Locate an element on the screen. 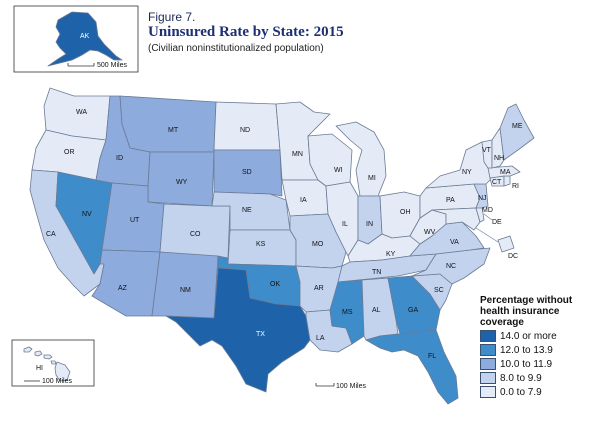  state-label-OH: OH is located at coordinates (405, 212).